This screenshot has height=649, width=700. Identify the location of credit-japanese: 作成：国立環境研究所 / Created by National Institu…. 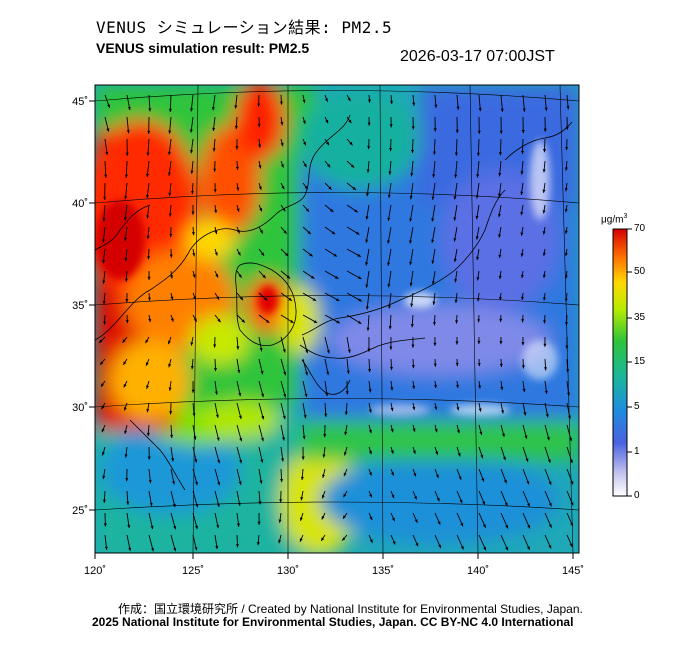
(350, 609).